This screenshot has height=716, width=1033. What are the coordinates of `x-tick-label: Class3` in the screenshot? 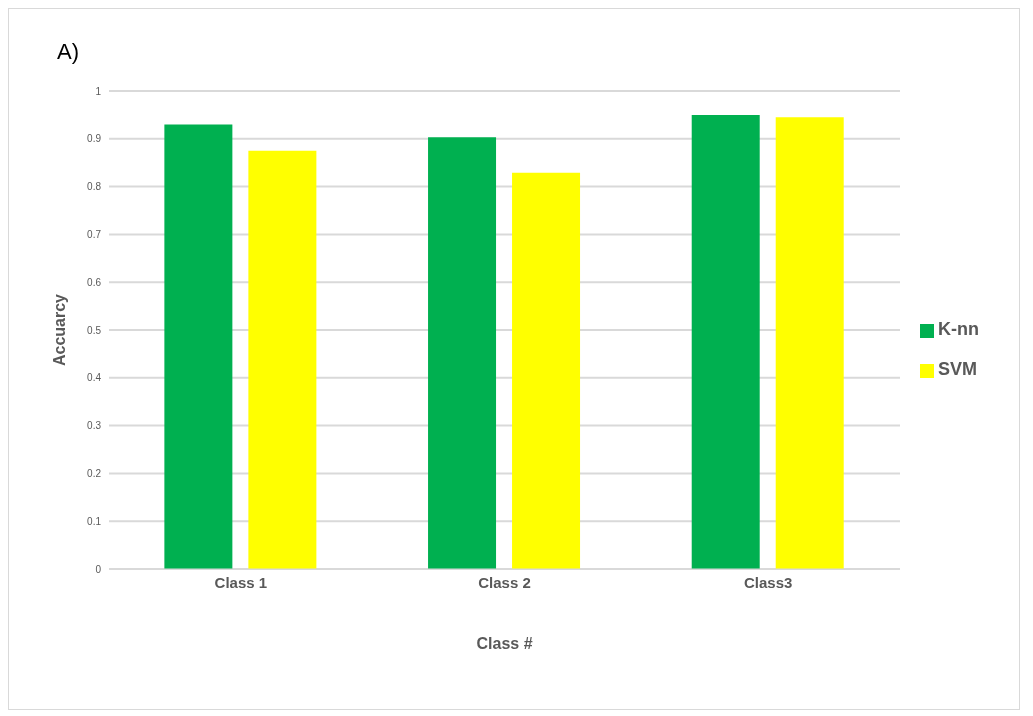 It's located at (768, 582).